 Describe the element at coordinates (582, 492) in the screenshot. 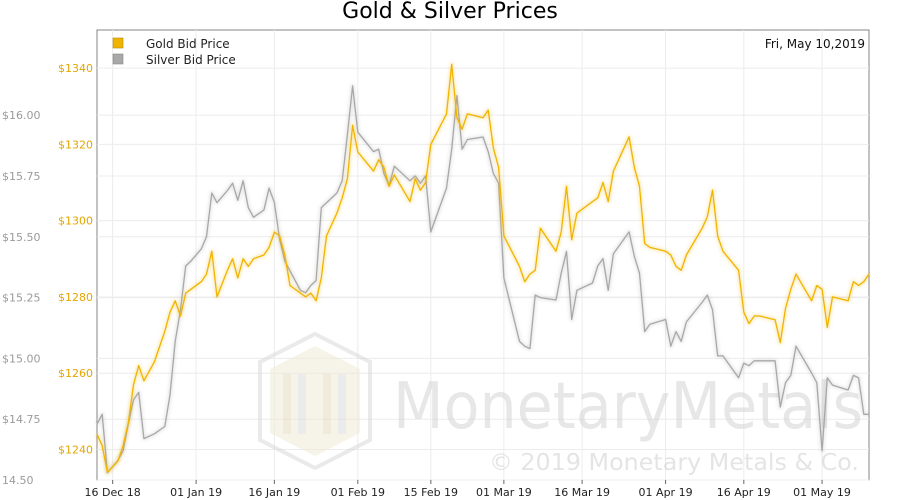

I see `x-tick-label: 16 Mar 19` at that location.